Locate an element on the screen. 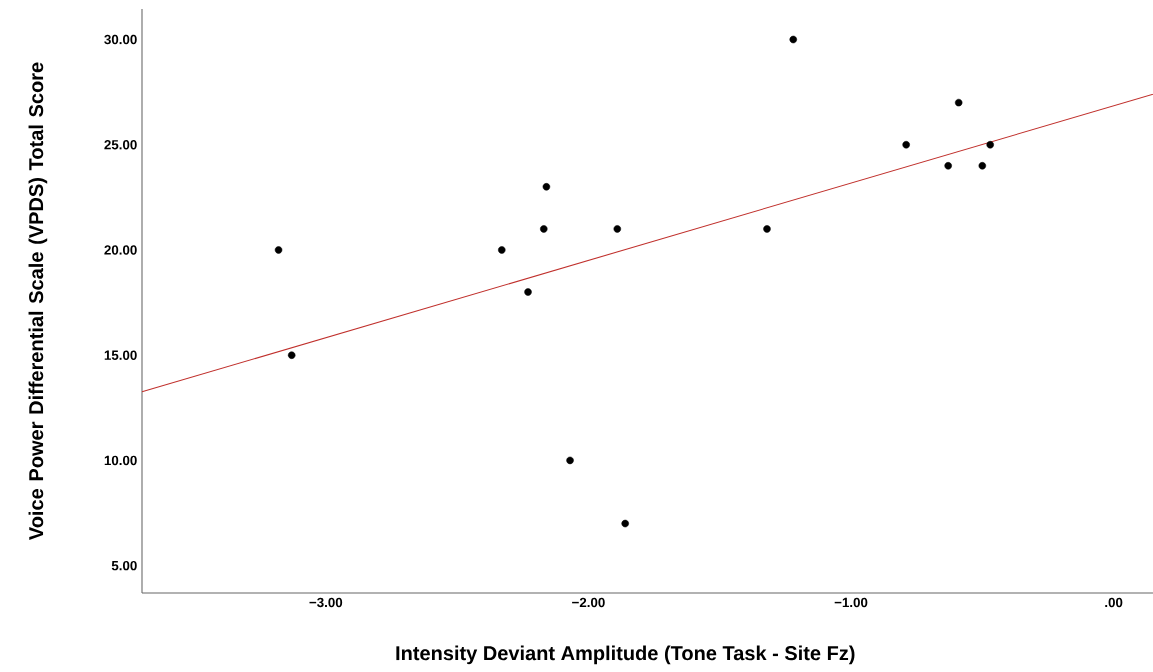 This screenshot has height=672, width=1153. x-tick-label: −1.00 is located at coordinates (851, 602).